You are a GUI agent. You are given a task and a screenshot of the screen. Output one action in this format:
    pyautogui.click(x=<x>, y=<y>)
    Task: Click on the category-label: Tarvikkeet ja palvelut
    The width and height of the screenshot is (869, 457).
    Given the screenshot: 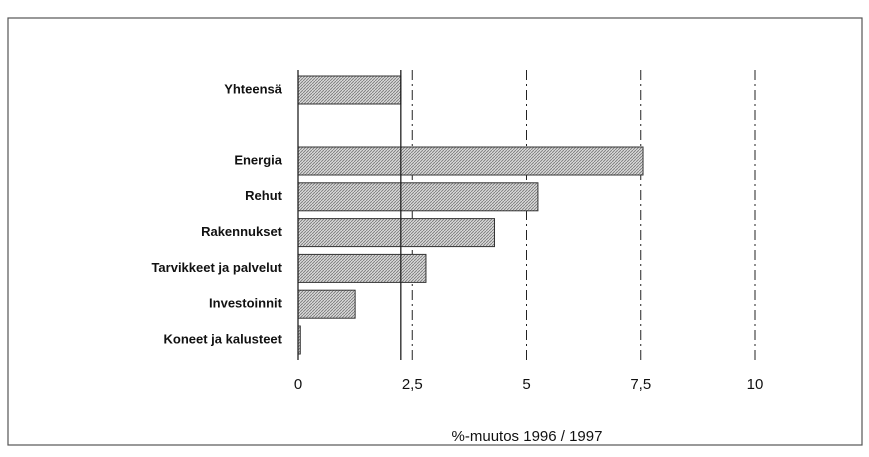 What is the action you would take?
    pyautogui.click(x=216, y=267)
    